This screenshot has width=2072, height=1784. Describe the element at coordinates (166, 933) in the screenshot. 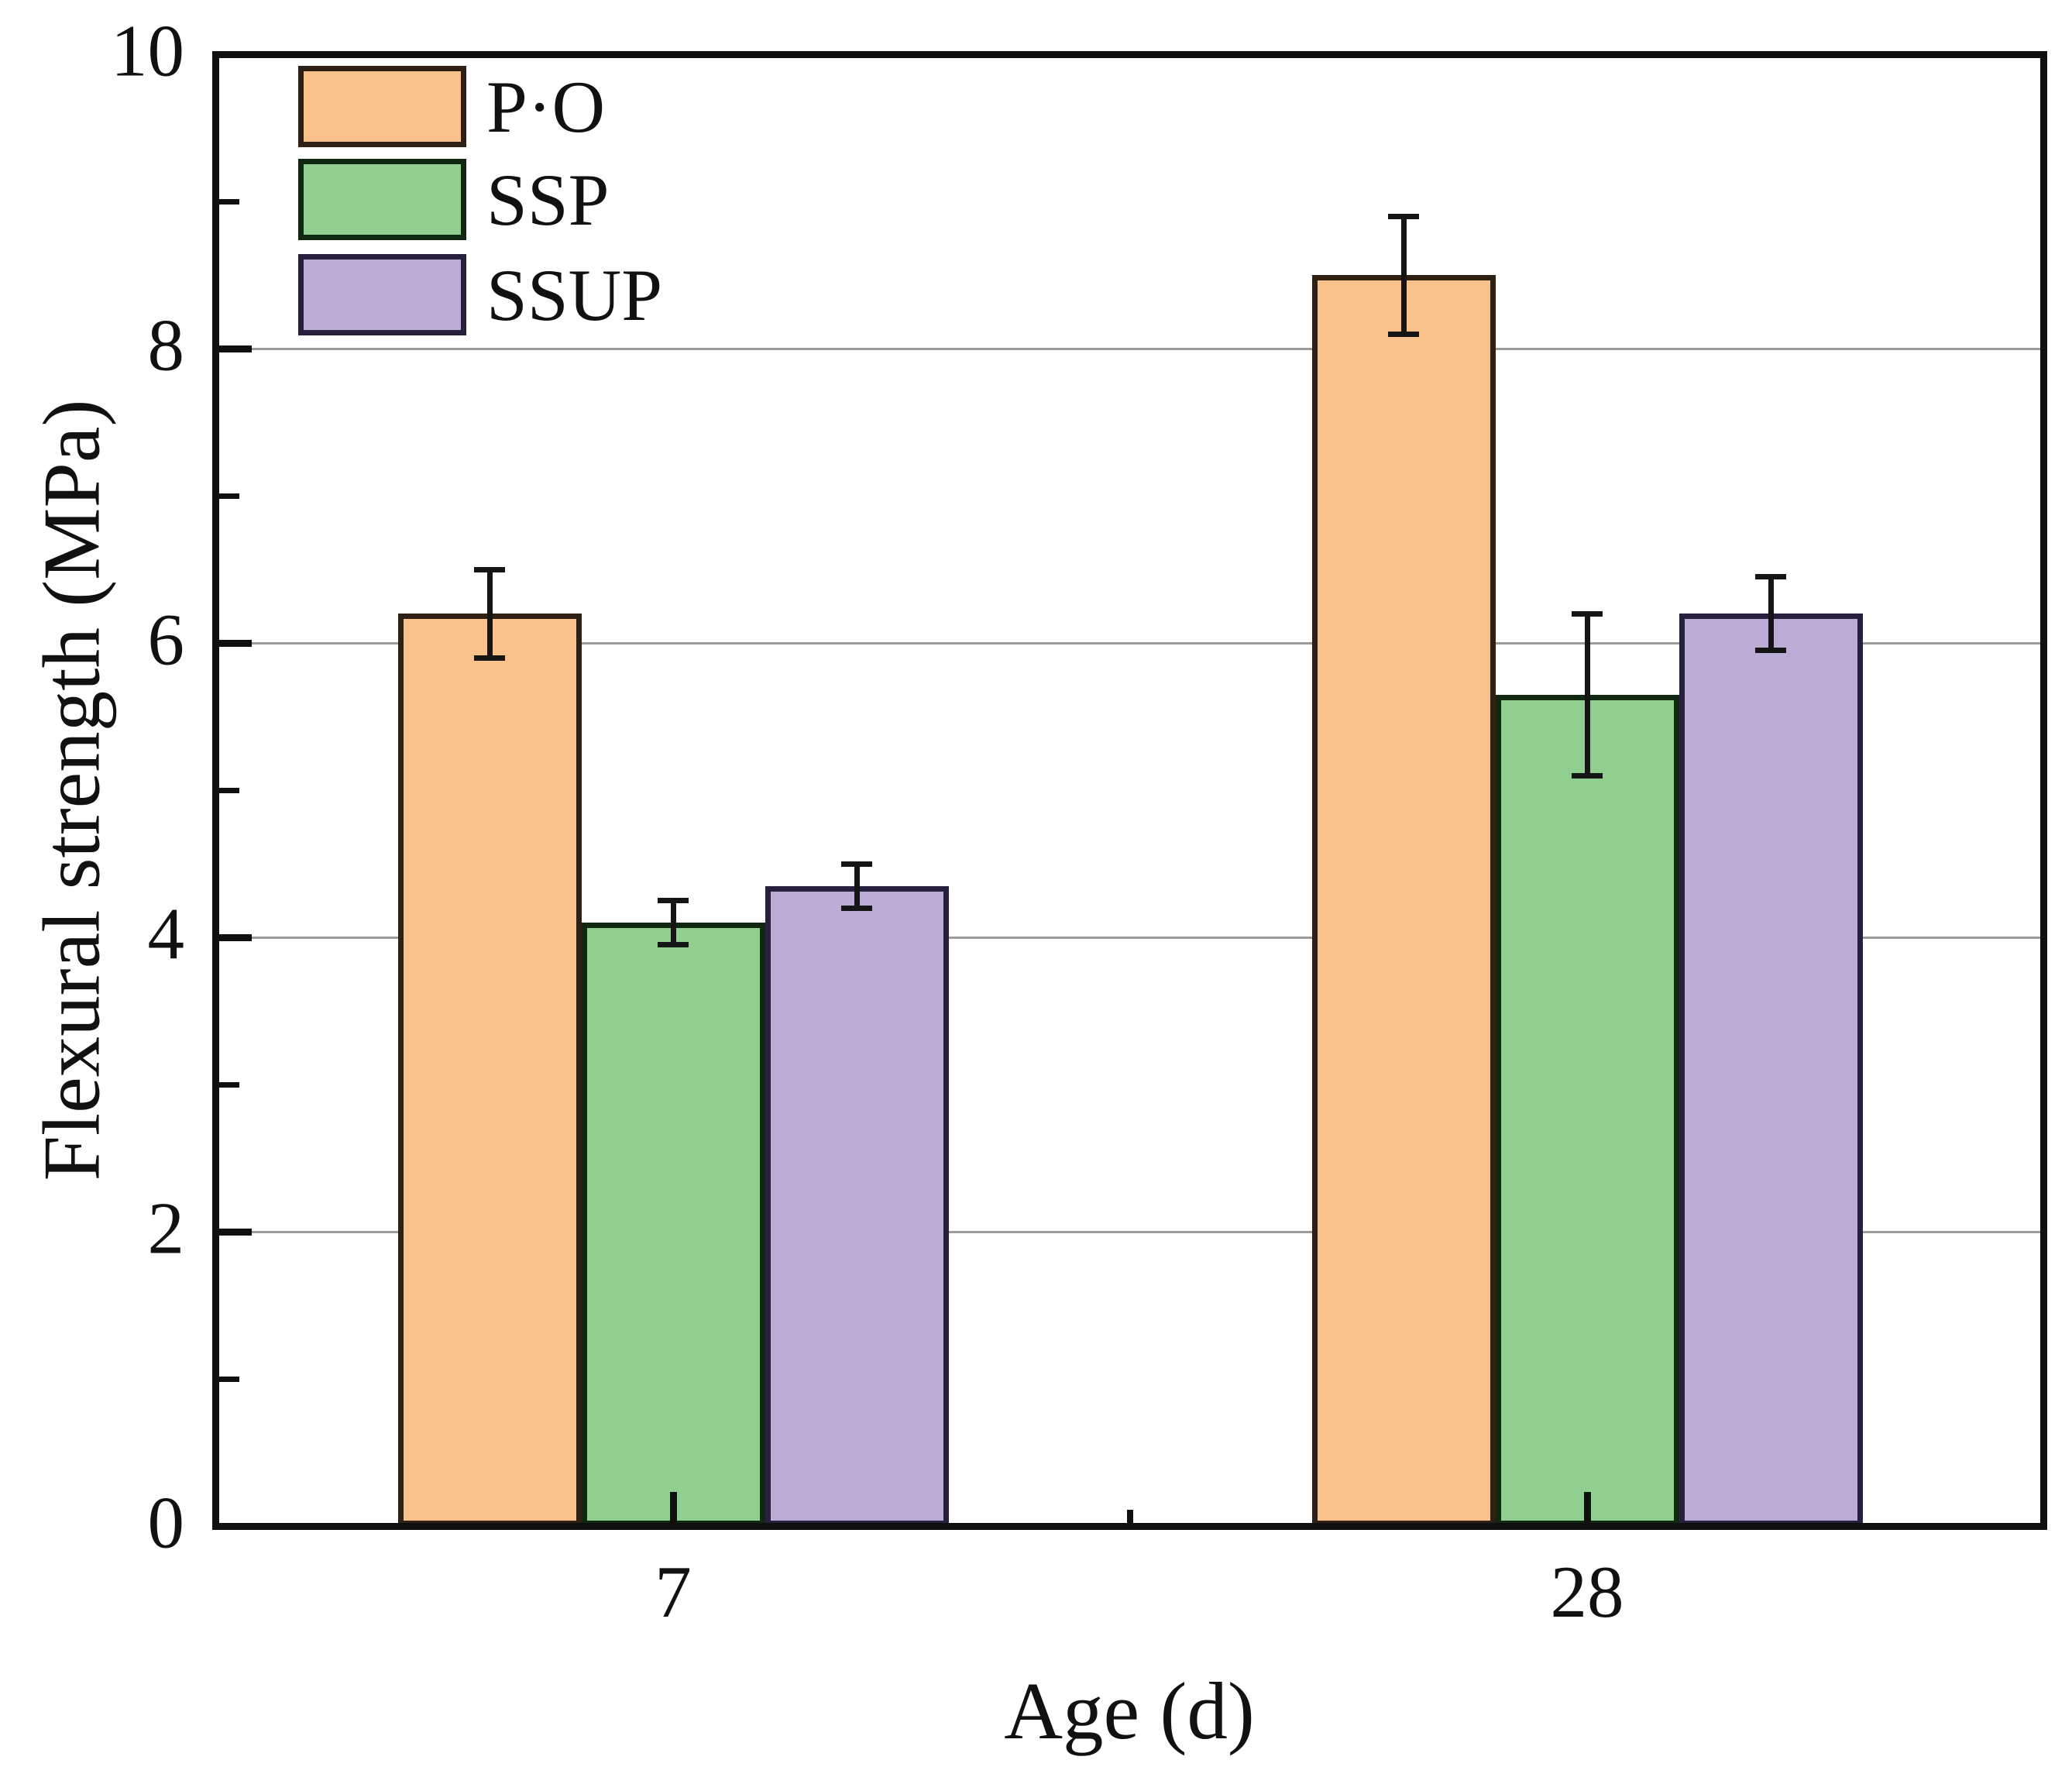

I see `y-tick-label-4: 4` at that location.